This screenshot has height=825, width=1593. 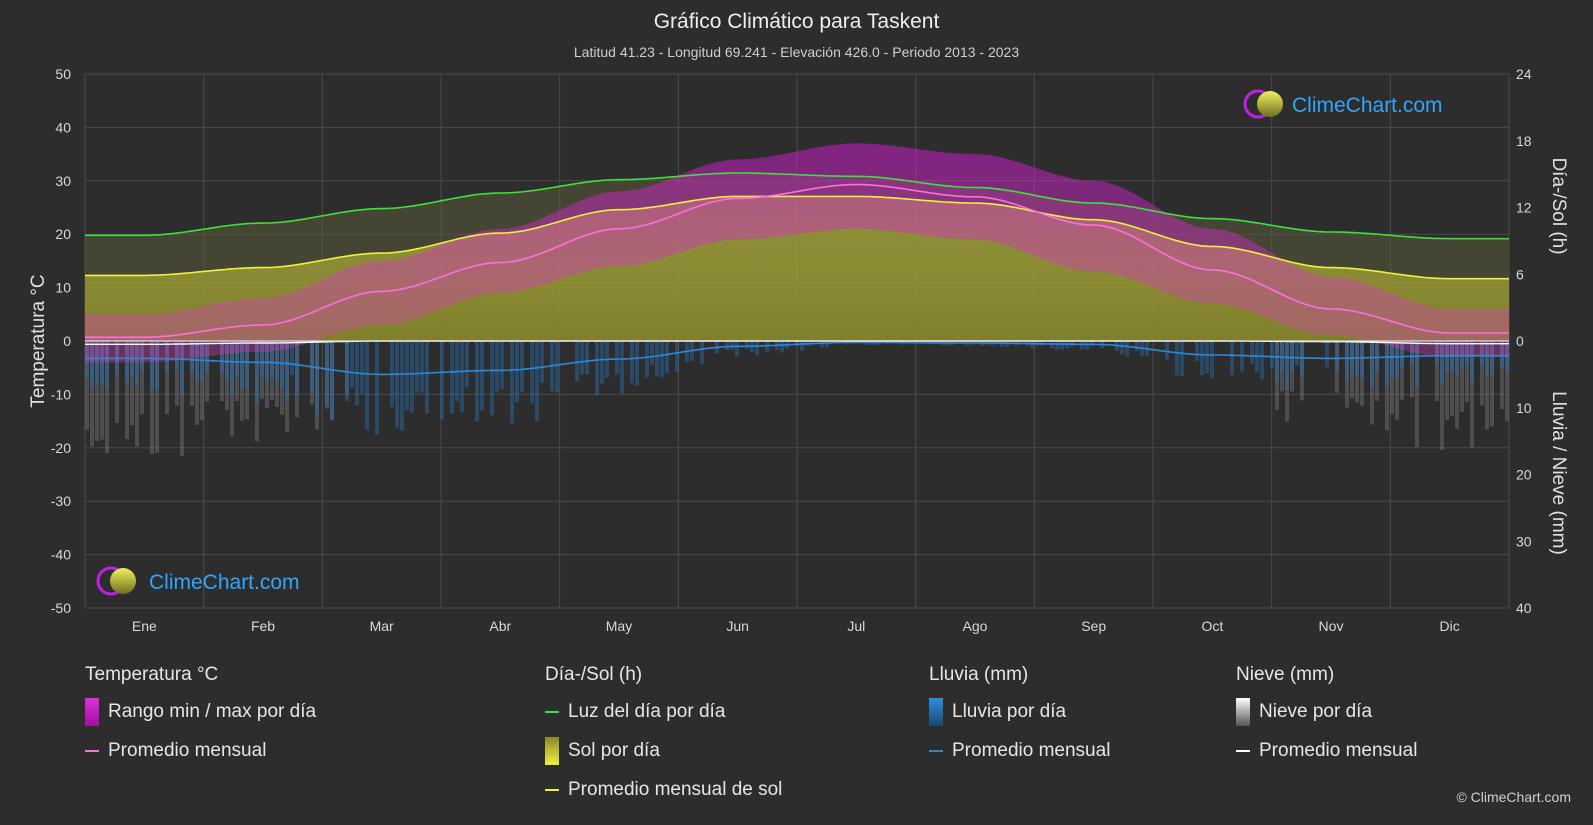 What do you see at coordinates (200, 712) in the screenshot?
I see `legend-item-temp-range: Rango min / max por día` at bounding box center [200, 712].